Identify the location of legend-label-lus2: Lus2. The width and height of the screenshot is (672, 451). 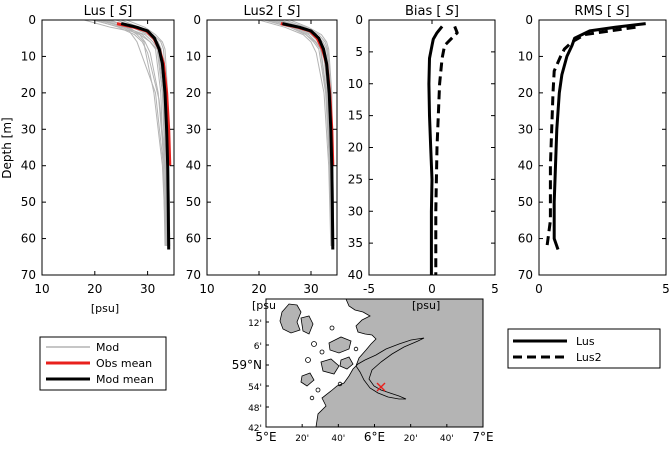
(589, 357).